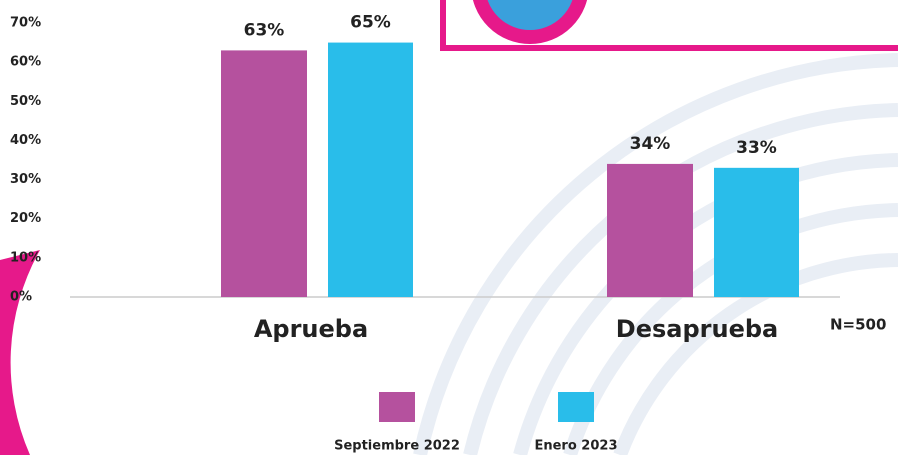 Image resolution: width=898 pixels, height=455 pixels. Describe the element at coordinates (650, 144) in the screenshot. I see `data-label: 34%` at that location.